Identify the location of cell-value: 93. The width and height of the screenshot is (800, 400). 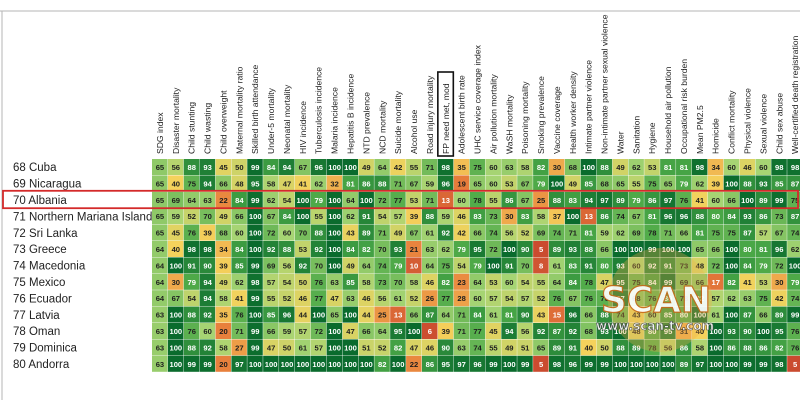
(747, 216).